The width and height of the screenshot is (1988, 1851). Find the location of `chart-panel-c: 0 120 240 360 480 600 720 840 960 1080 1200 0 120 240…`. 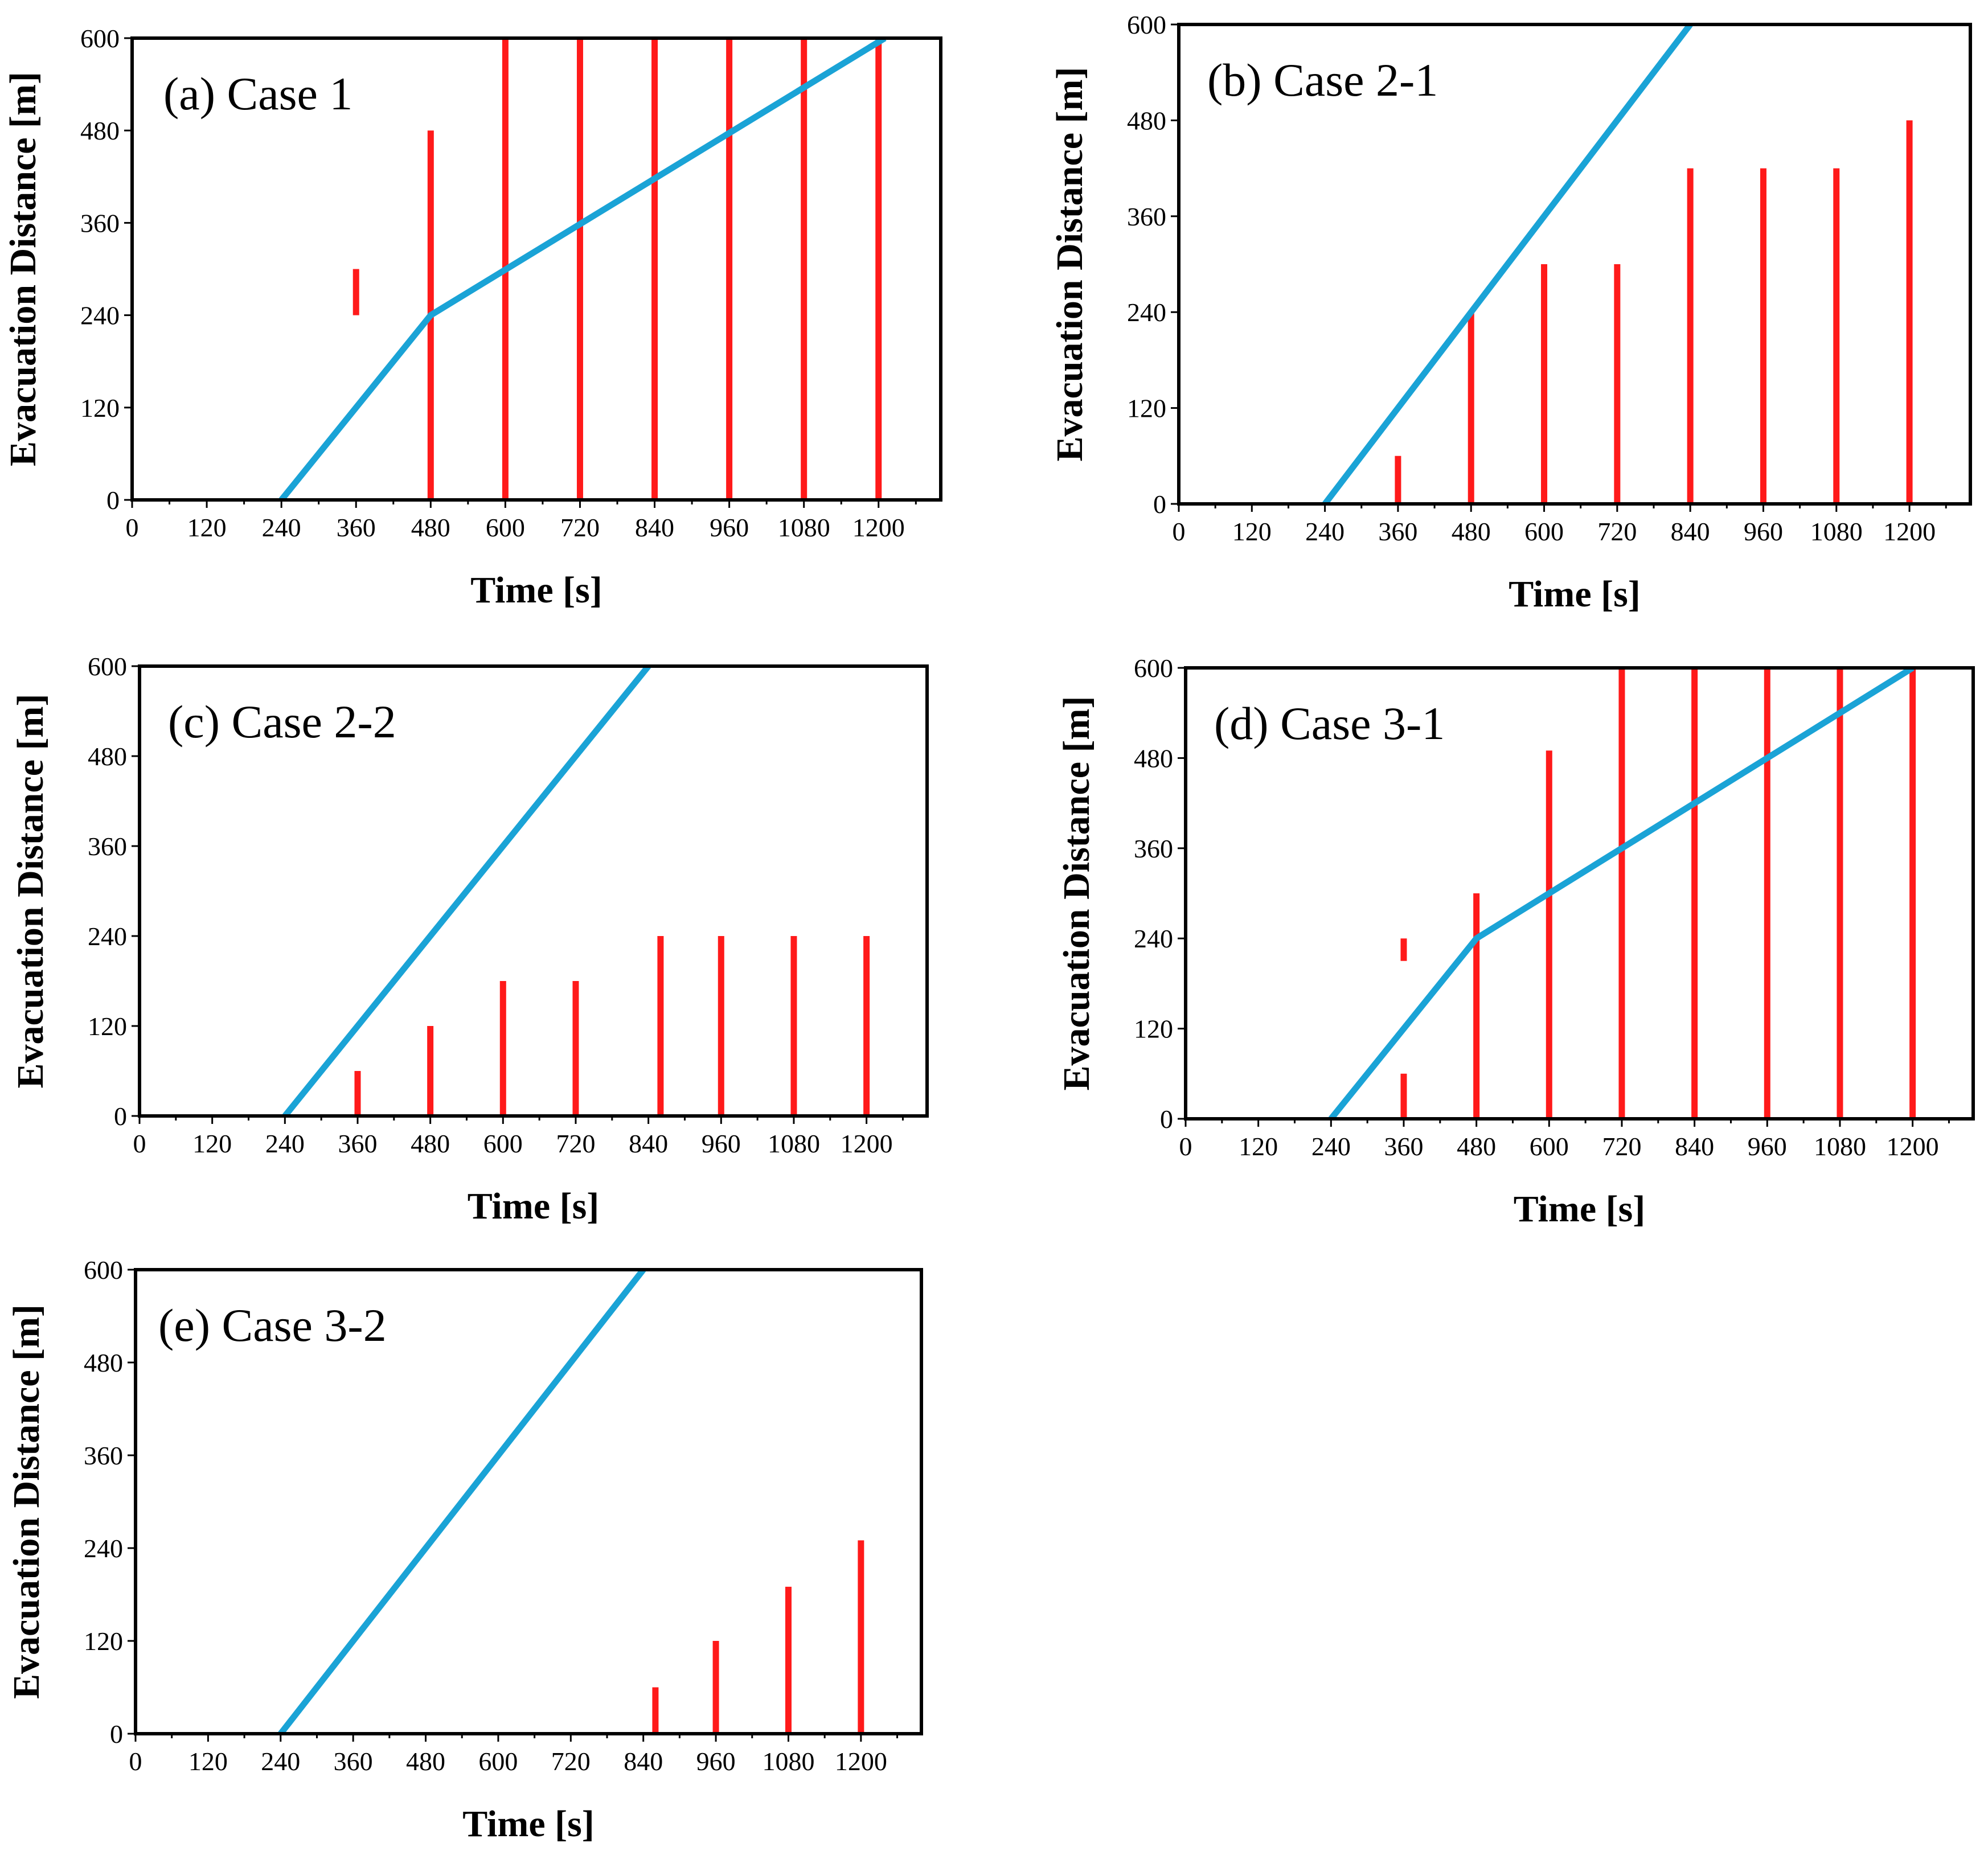

chart-panel-c: 0 120 240 360 480 600 720 840 960 1080 1200 0 120 240… is located at coordinates (469, 940).